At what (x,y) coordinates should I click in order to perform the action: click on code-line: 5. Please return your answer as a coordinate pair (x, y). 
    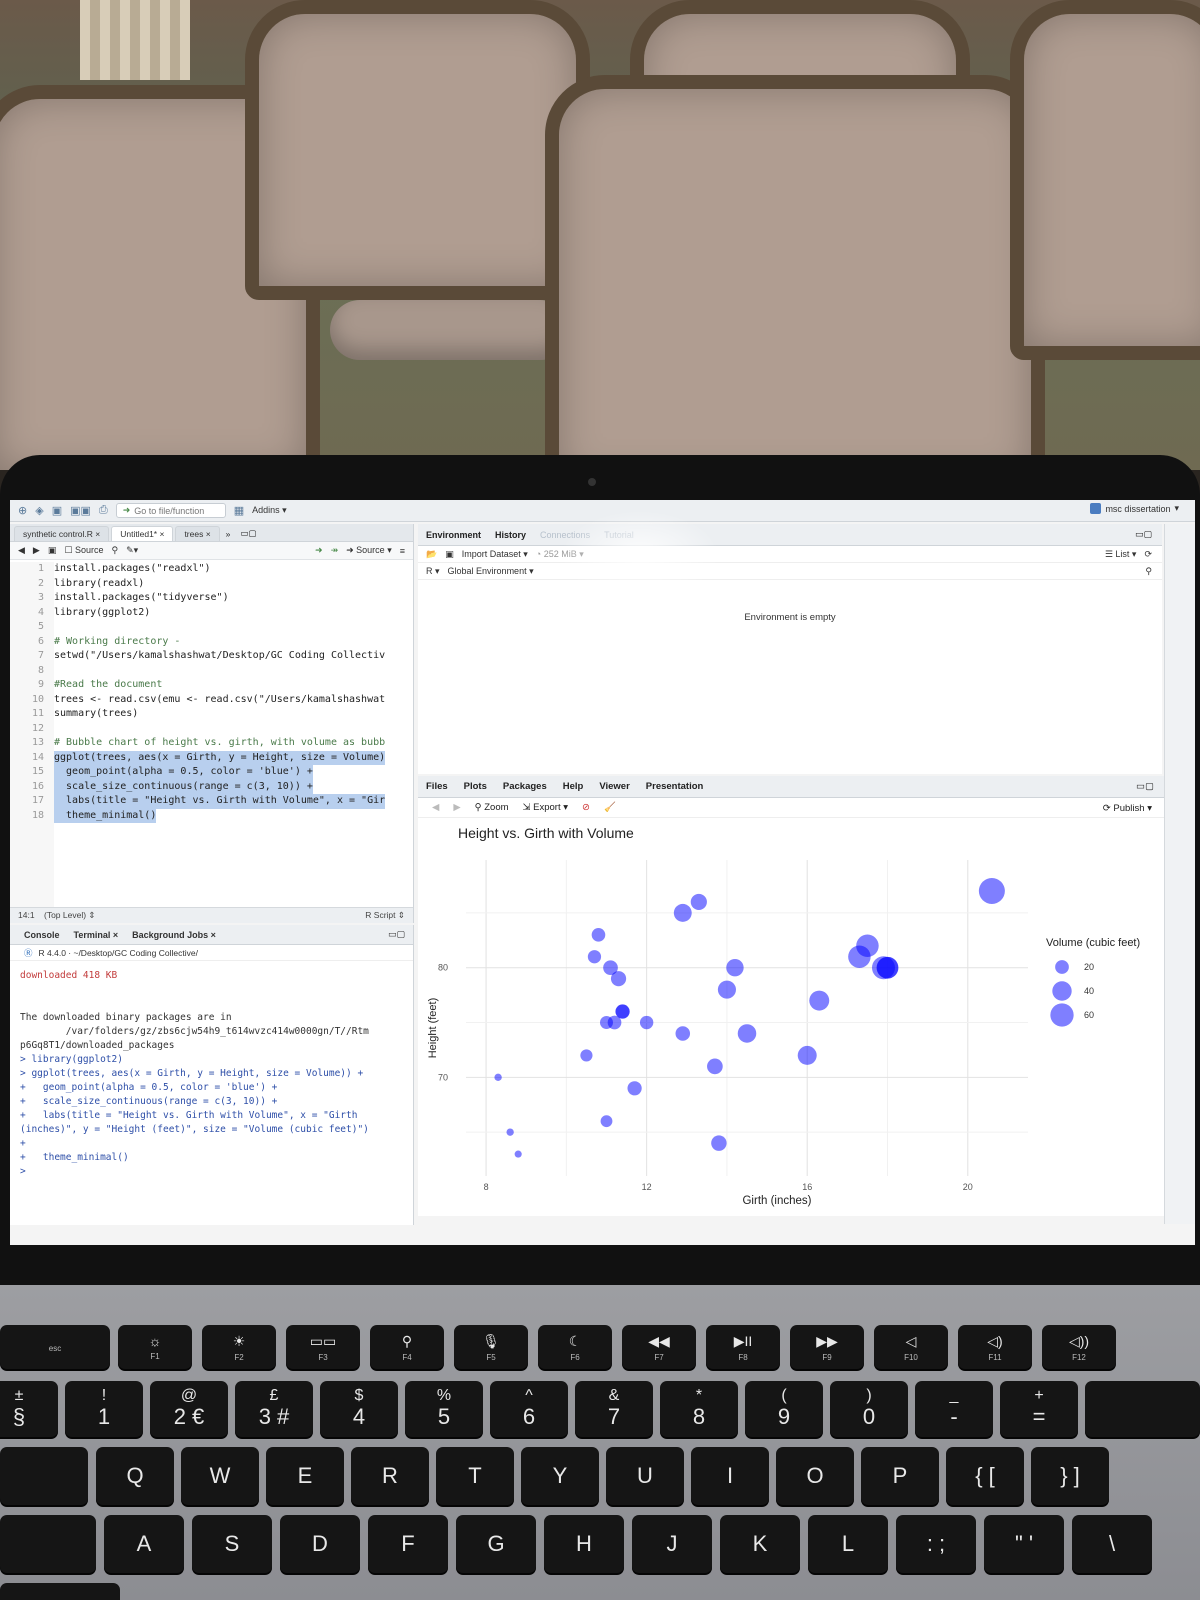
    Looking at the image, I should click on (211, 627).